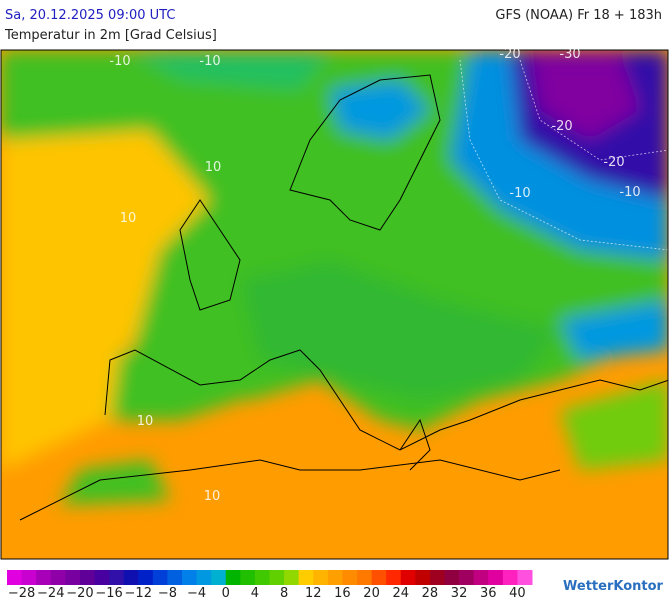 This screenshot has width=669, height=600. What do you see at coordinates (517, 593) in the screenshot?
I see `colorbar-tick-label: 40` at bounding box center [517, 593].